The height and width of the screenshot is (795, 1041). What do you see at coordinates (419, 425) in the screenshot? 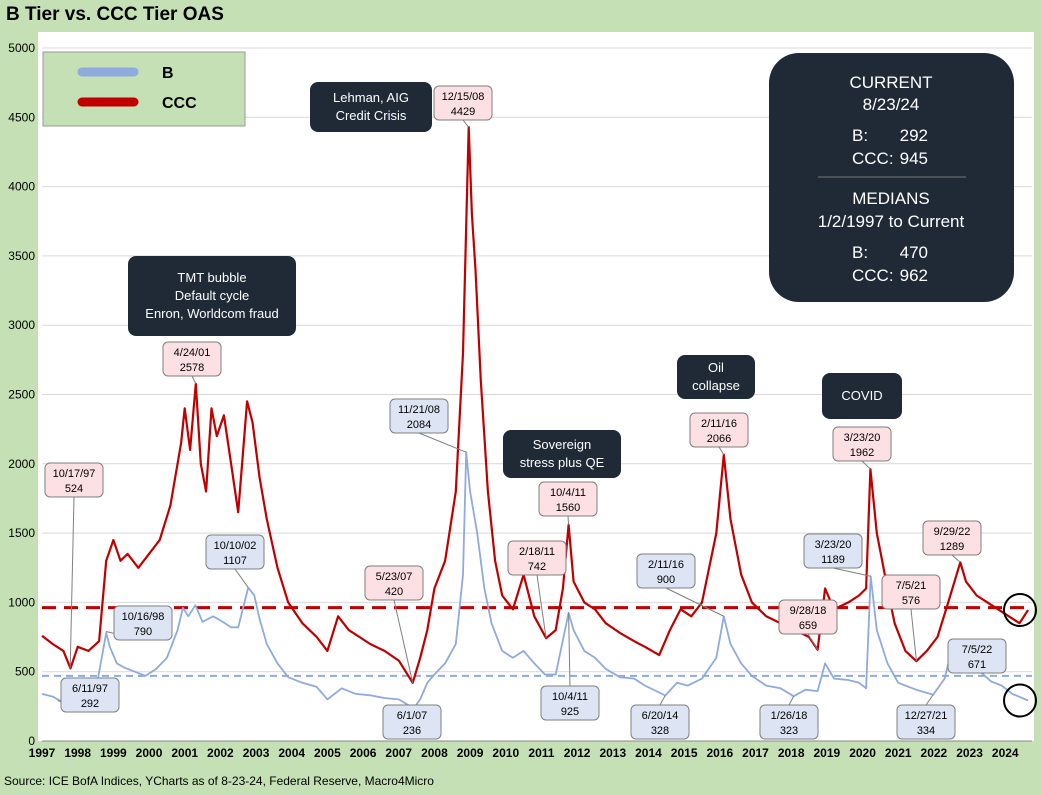
I see `callout-value: 2084` at bounding box center [419, 425].